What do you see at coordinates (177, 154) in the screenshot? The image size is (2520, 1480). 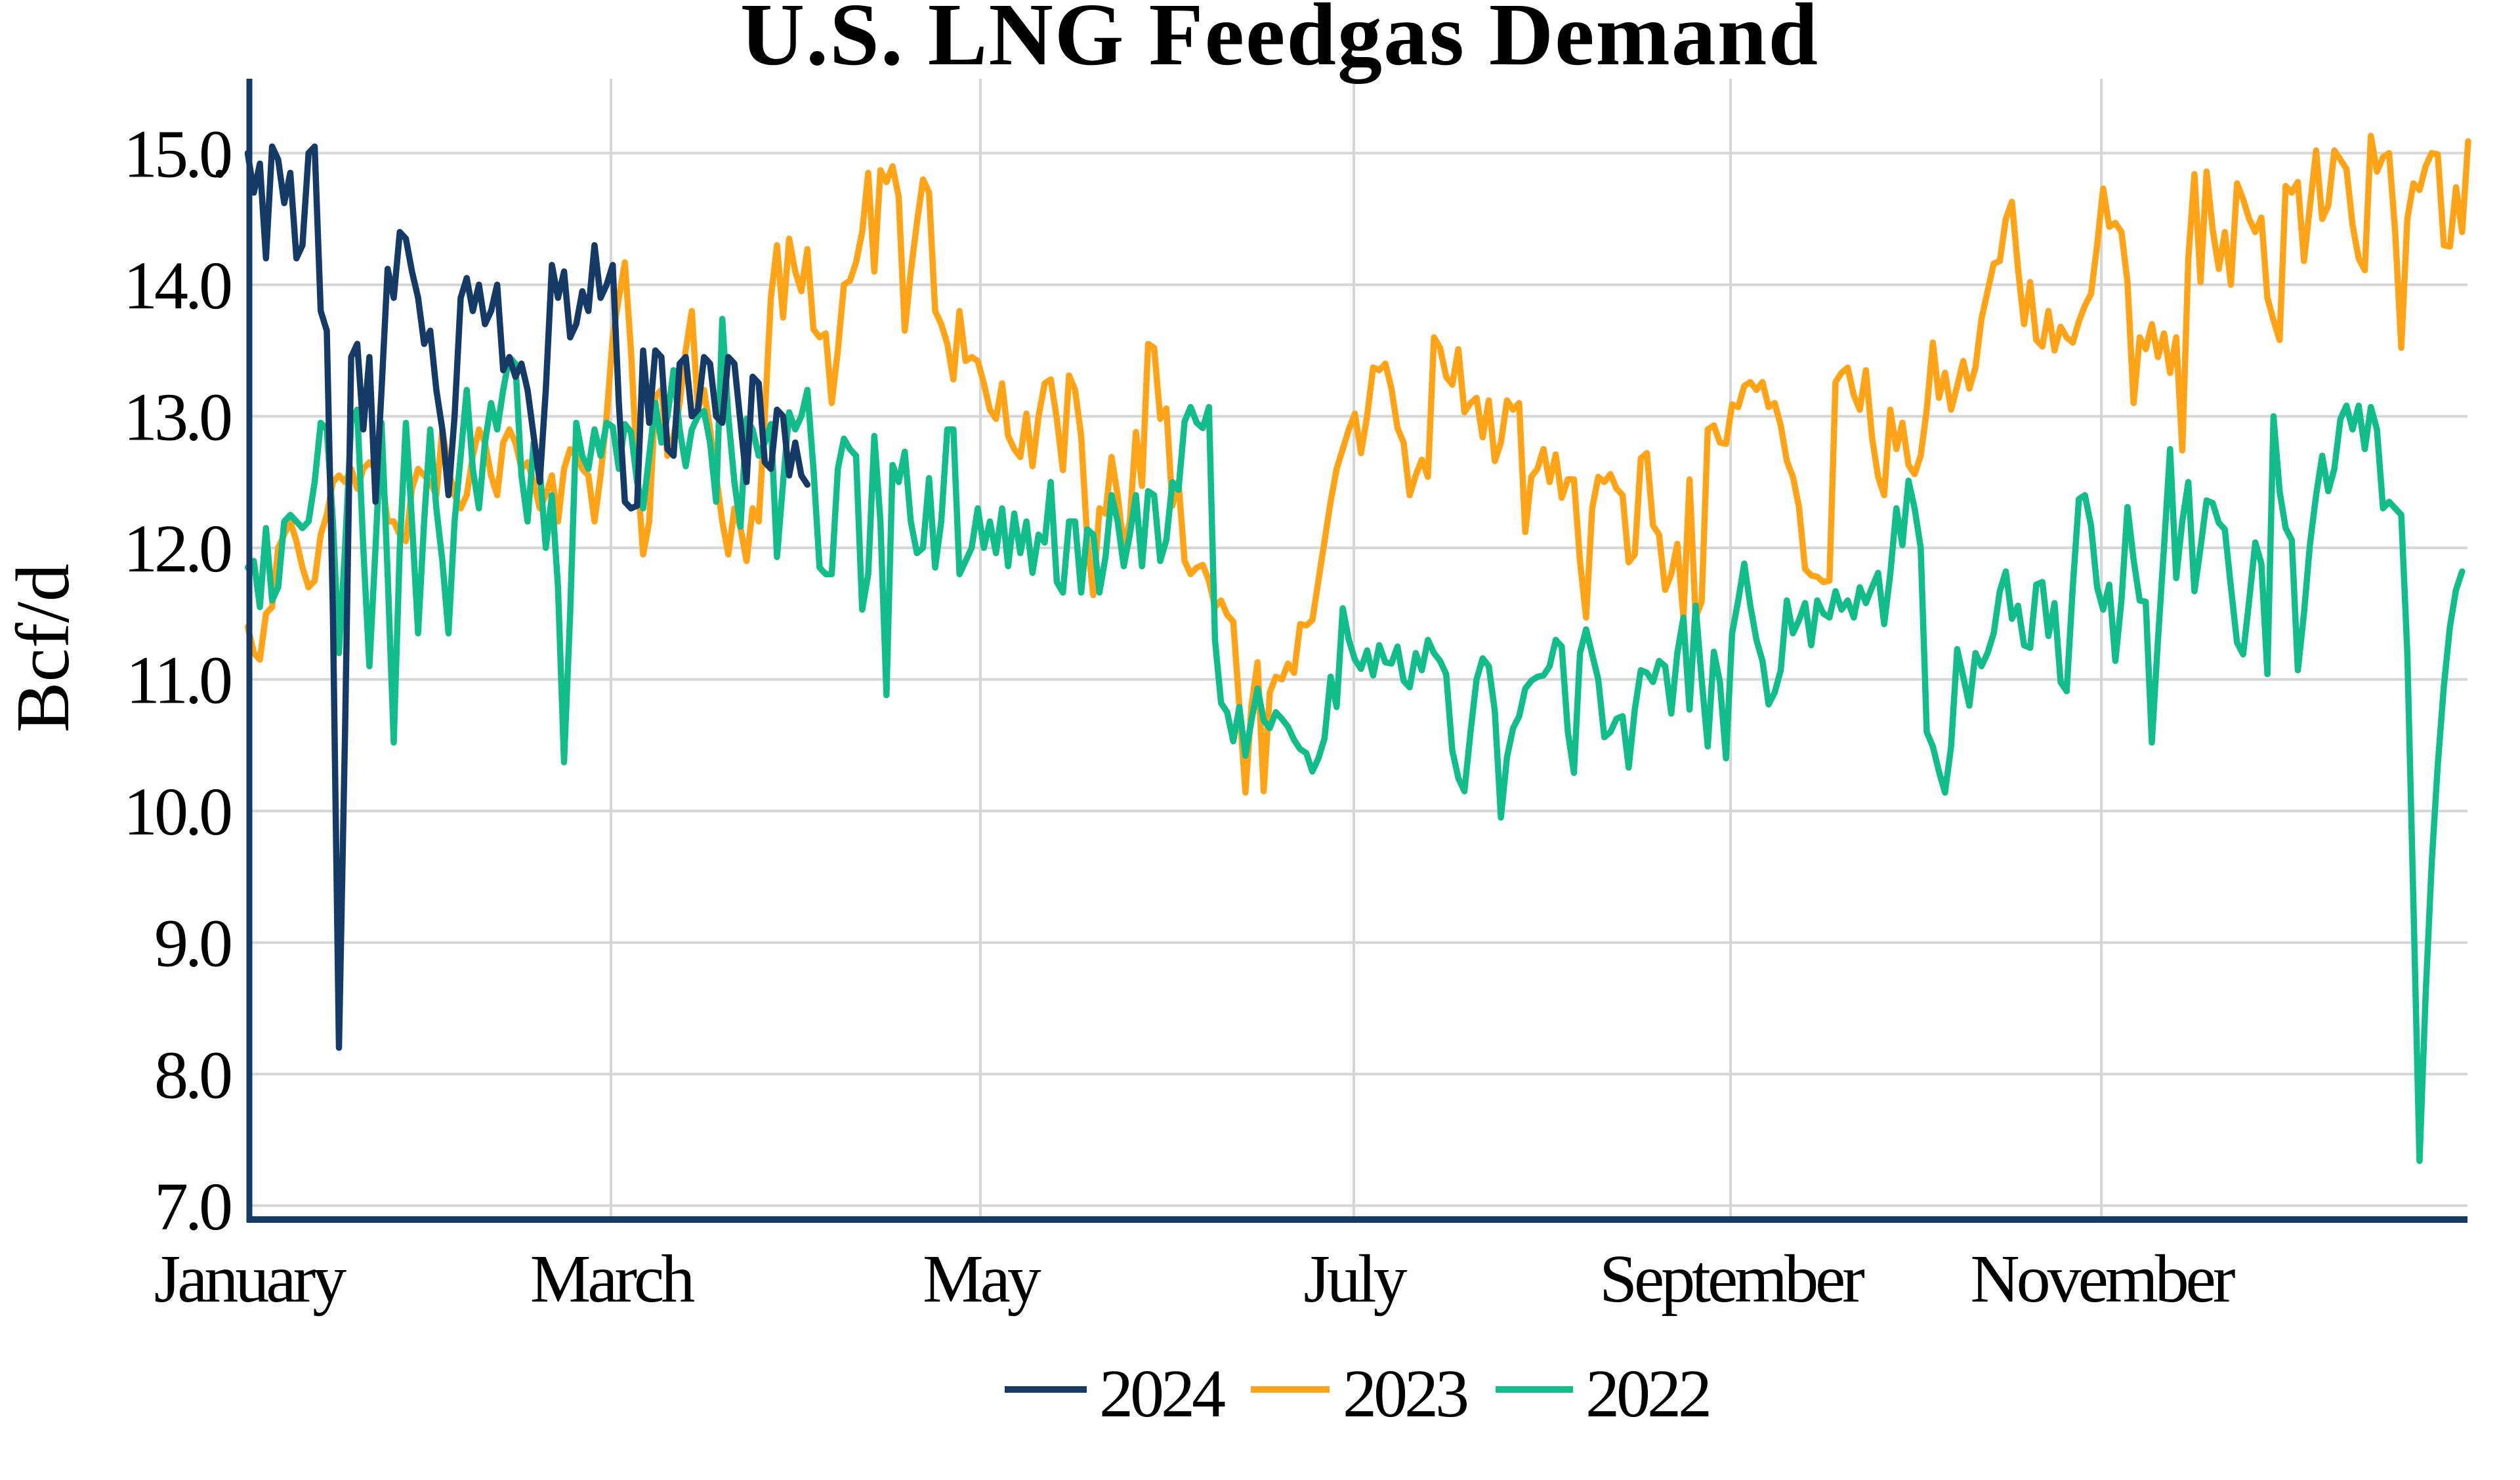 I see `svg-text: 15.0` at bounding box center [177, 154].